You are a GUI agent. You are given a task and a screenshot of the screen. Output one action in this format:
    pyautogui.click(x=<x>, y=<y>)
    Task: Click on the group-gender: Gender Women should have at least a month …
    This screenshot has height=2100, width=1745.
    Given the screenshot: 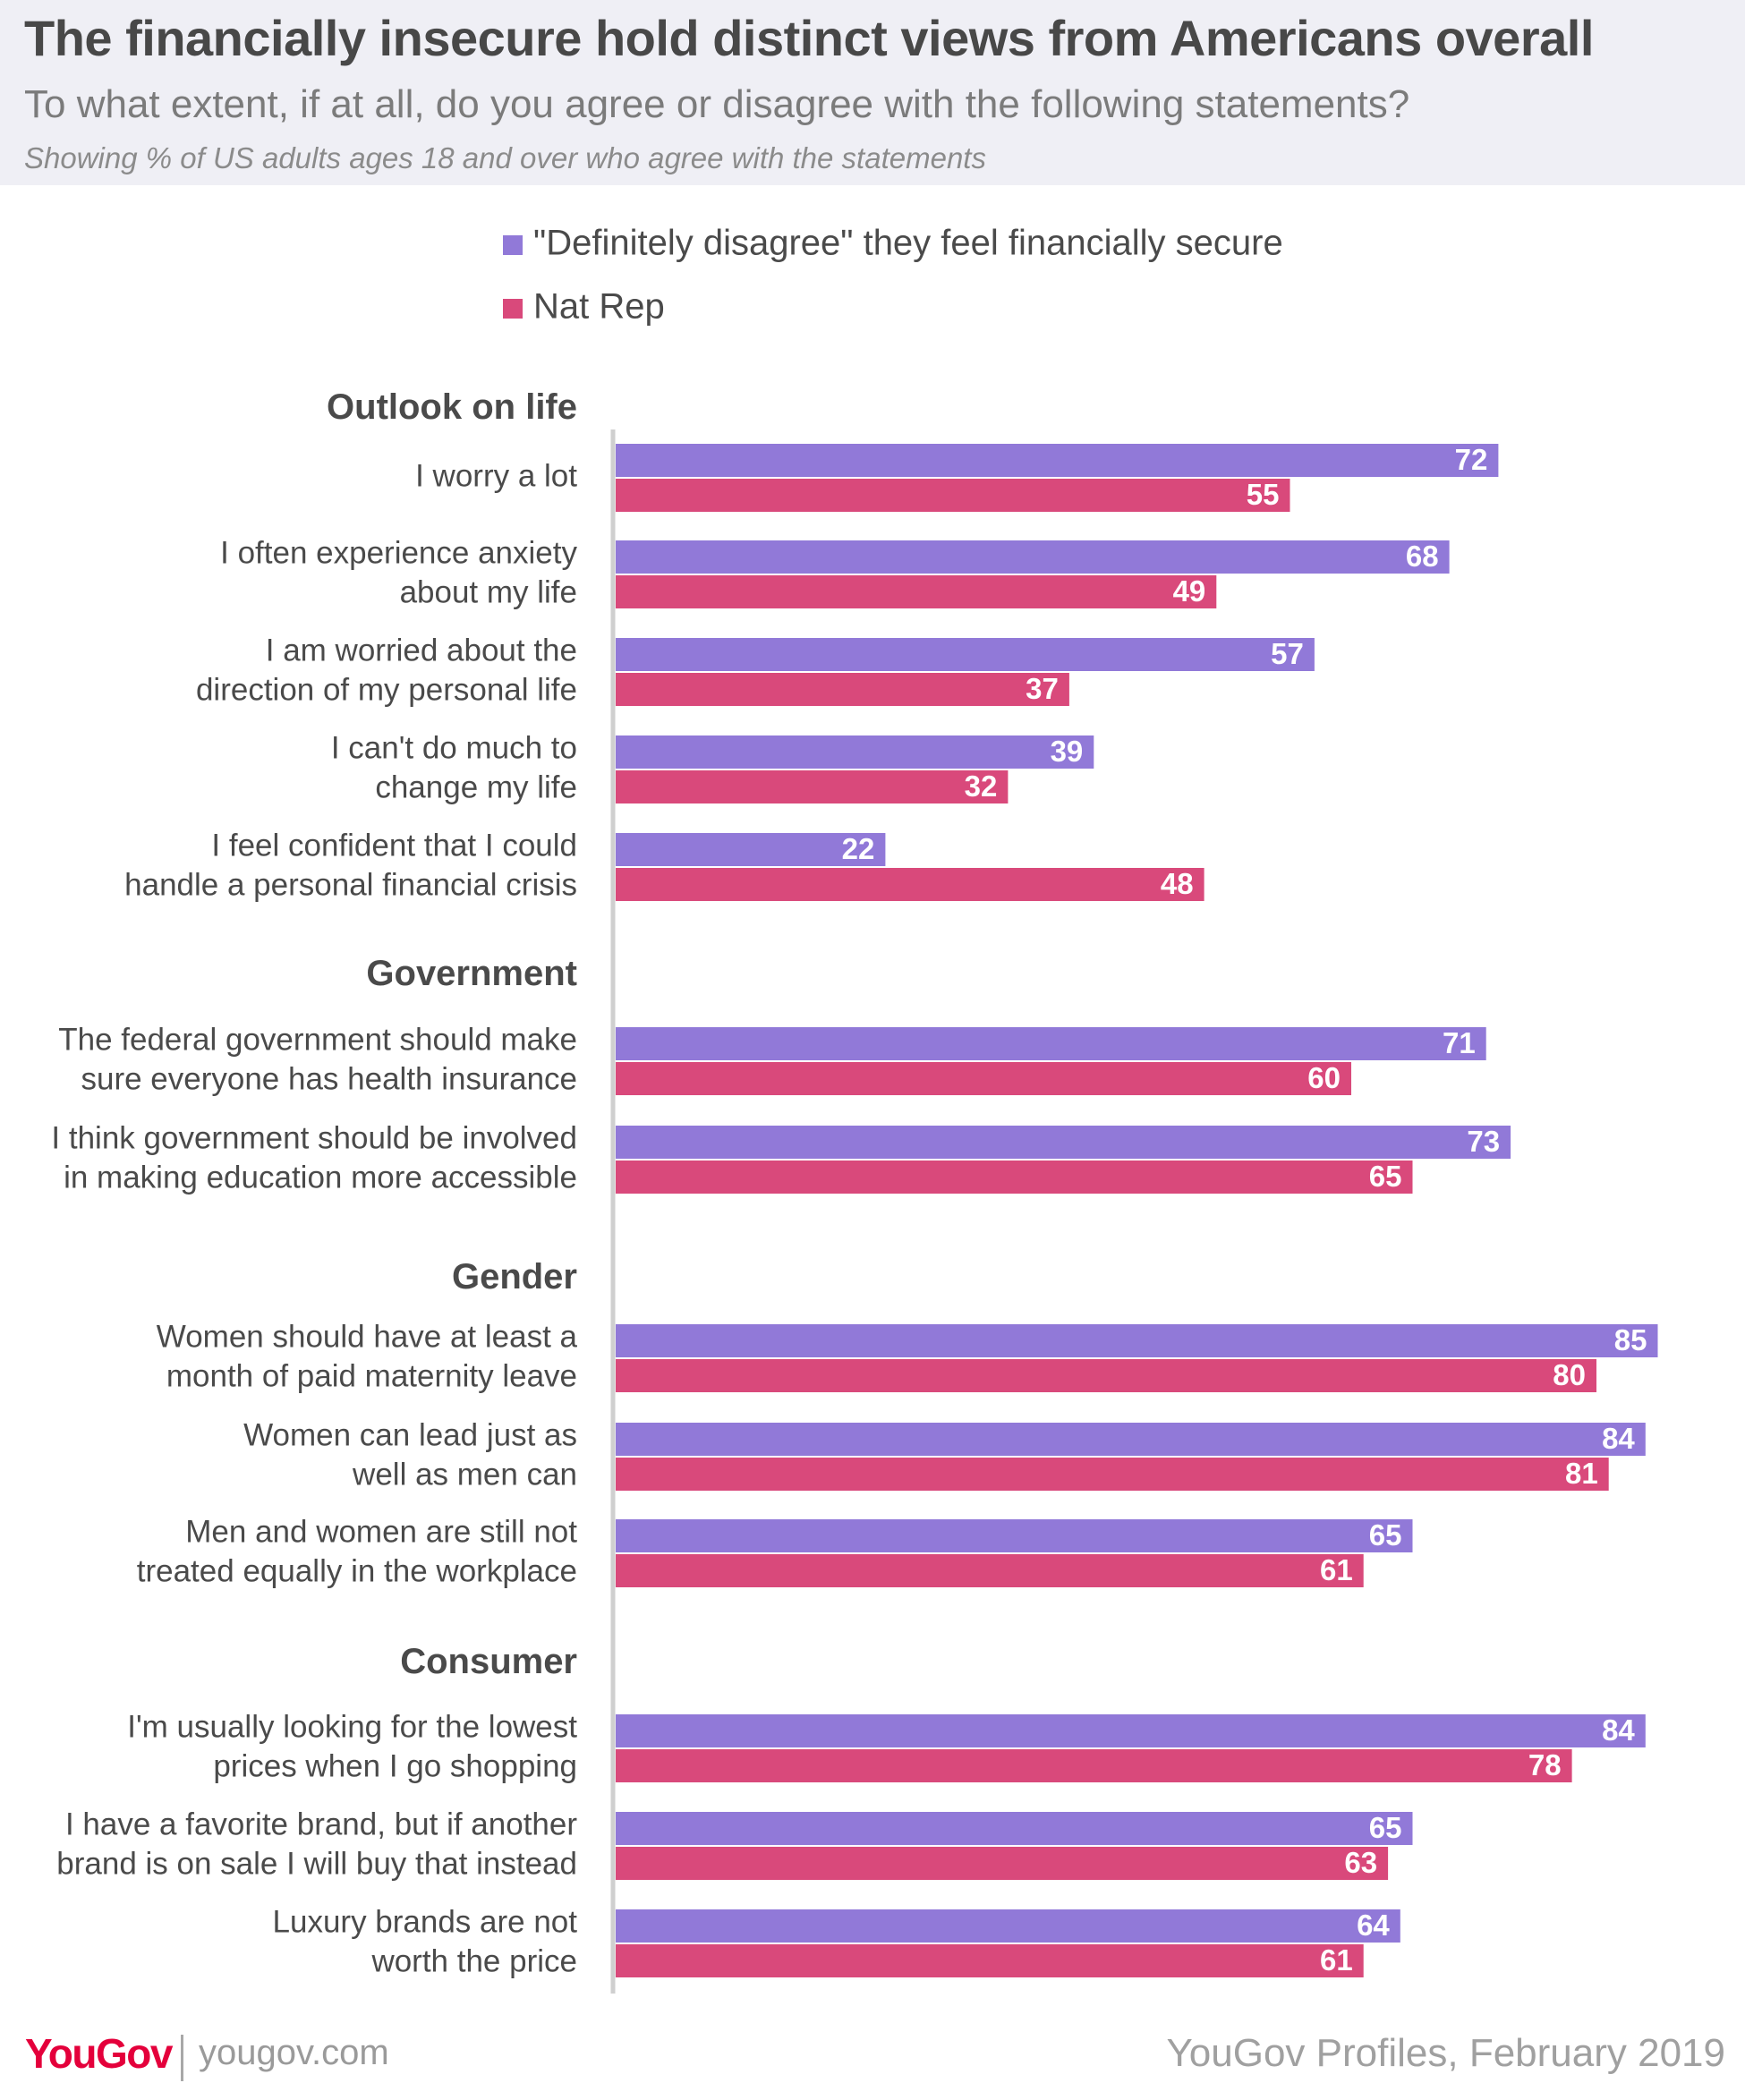 What is the action you would take?
    pyautogui.click(x=898, y=1422)
    